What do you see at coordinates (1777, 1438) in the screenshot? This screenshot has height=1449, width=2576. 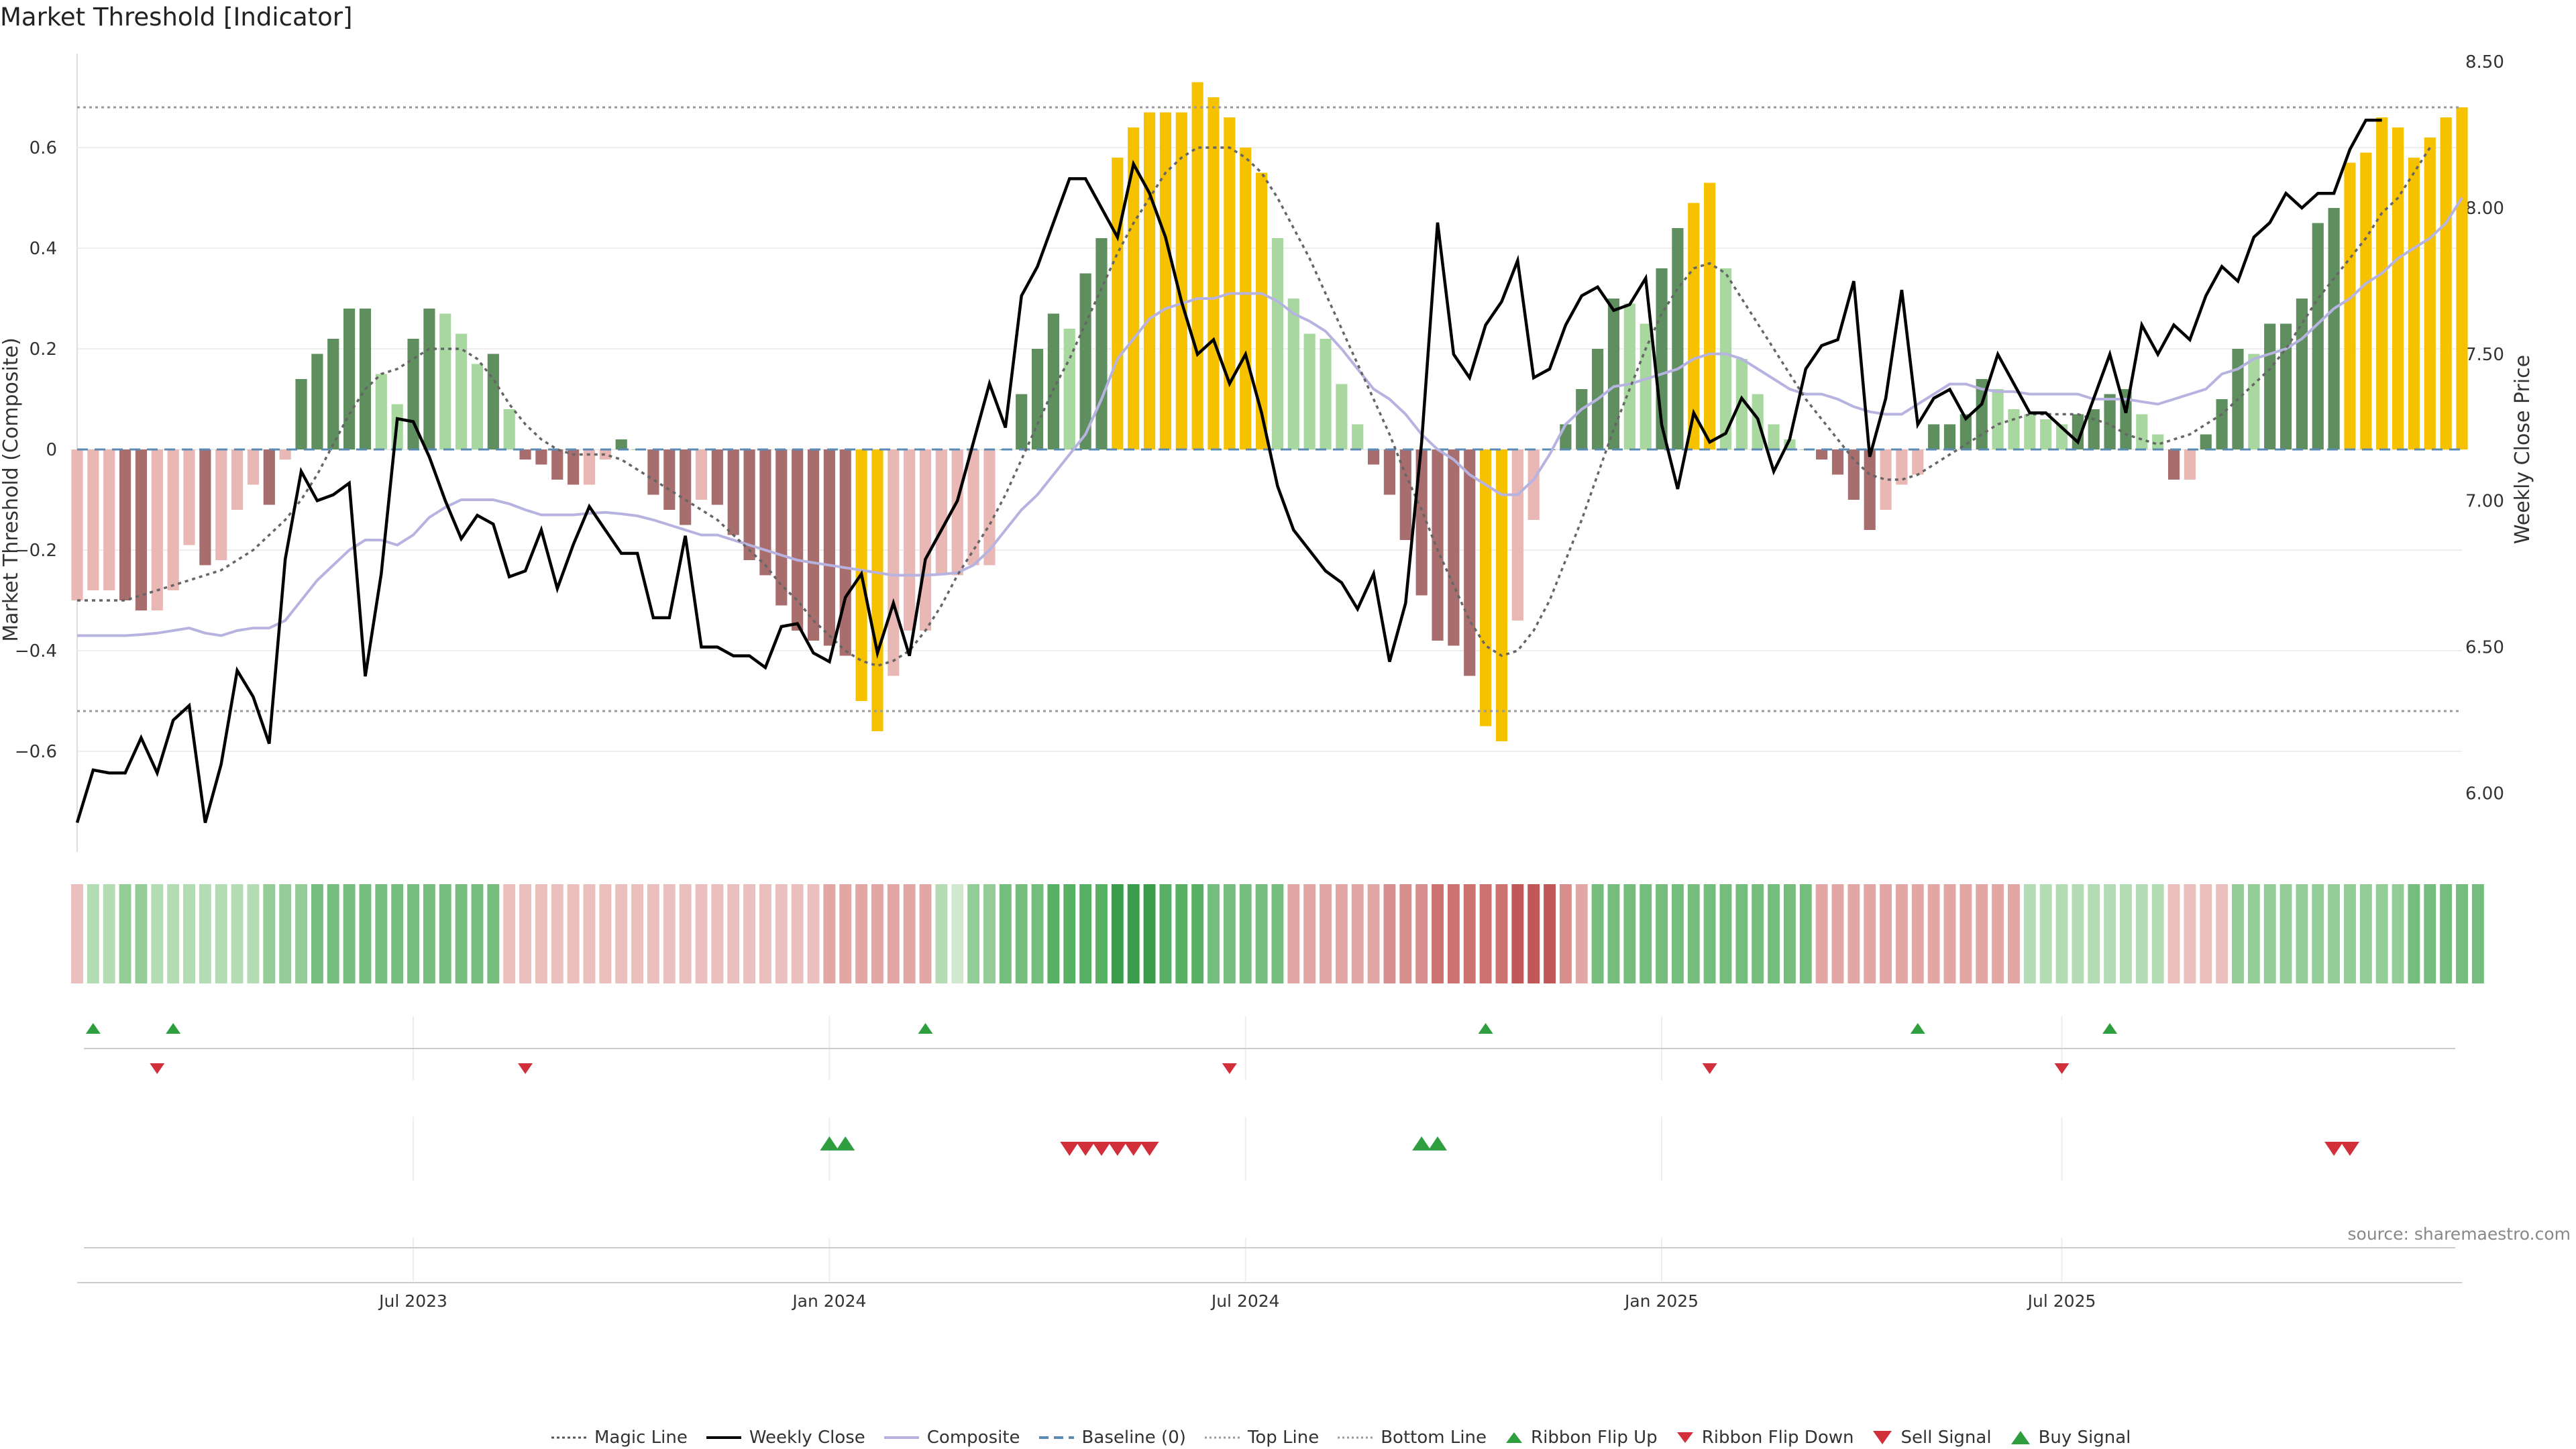 I see `legend-ribbon-flip-down-label: Ribbon Flip Down` at bounding box center [1777, 1438].